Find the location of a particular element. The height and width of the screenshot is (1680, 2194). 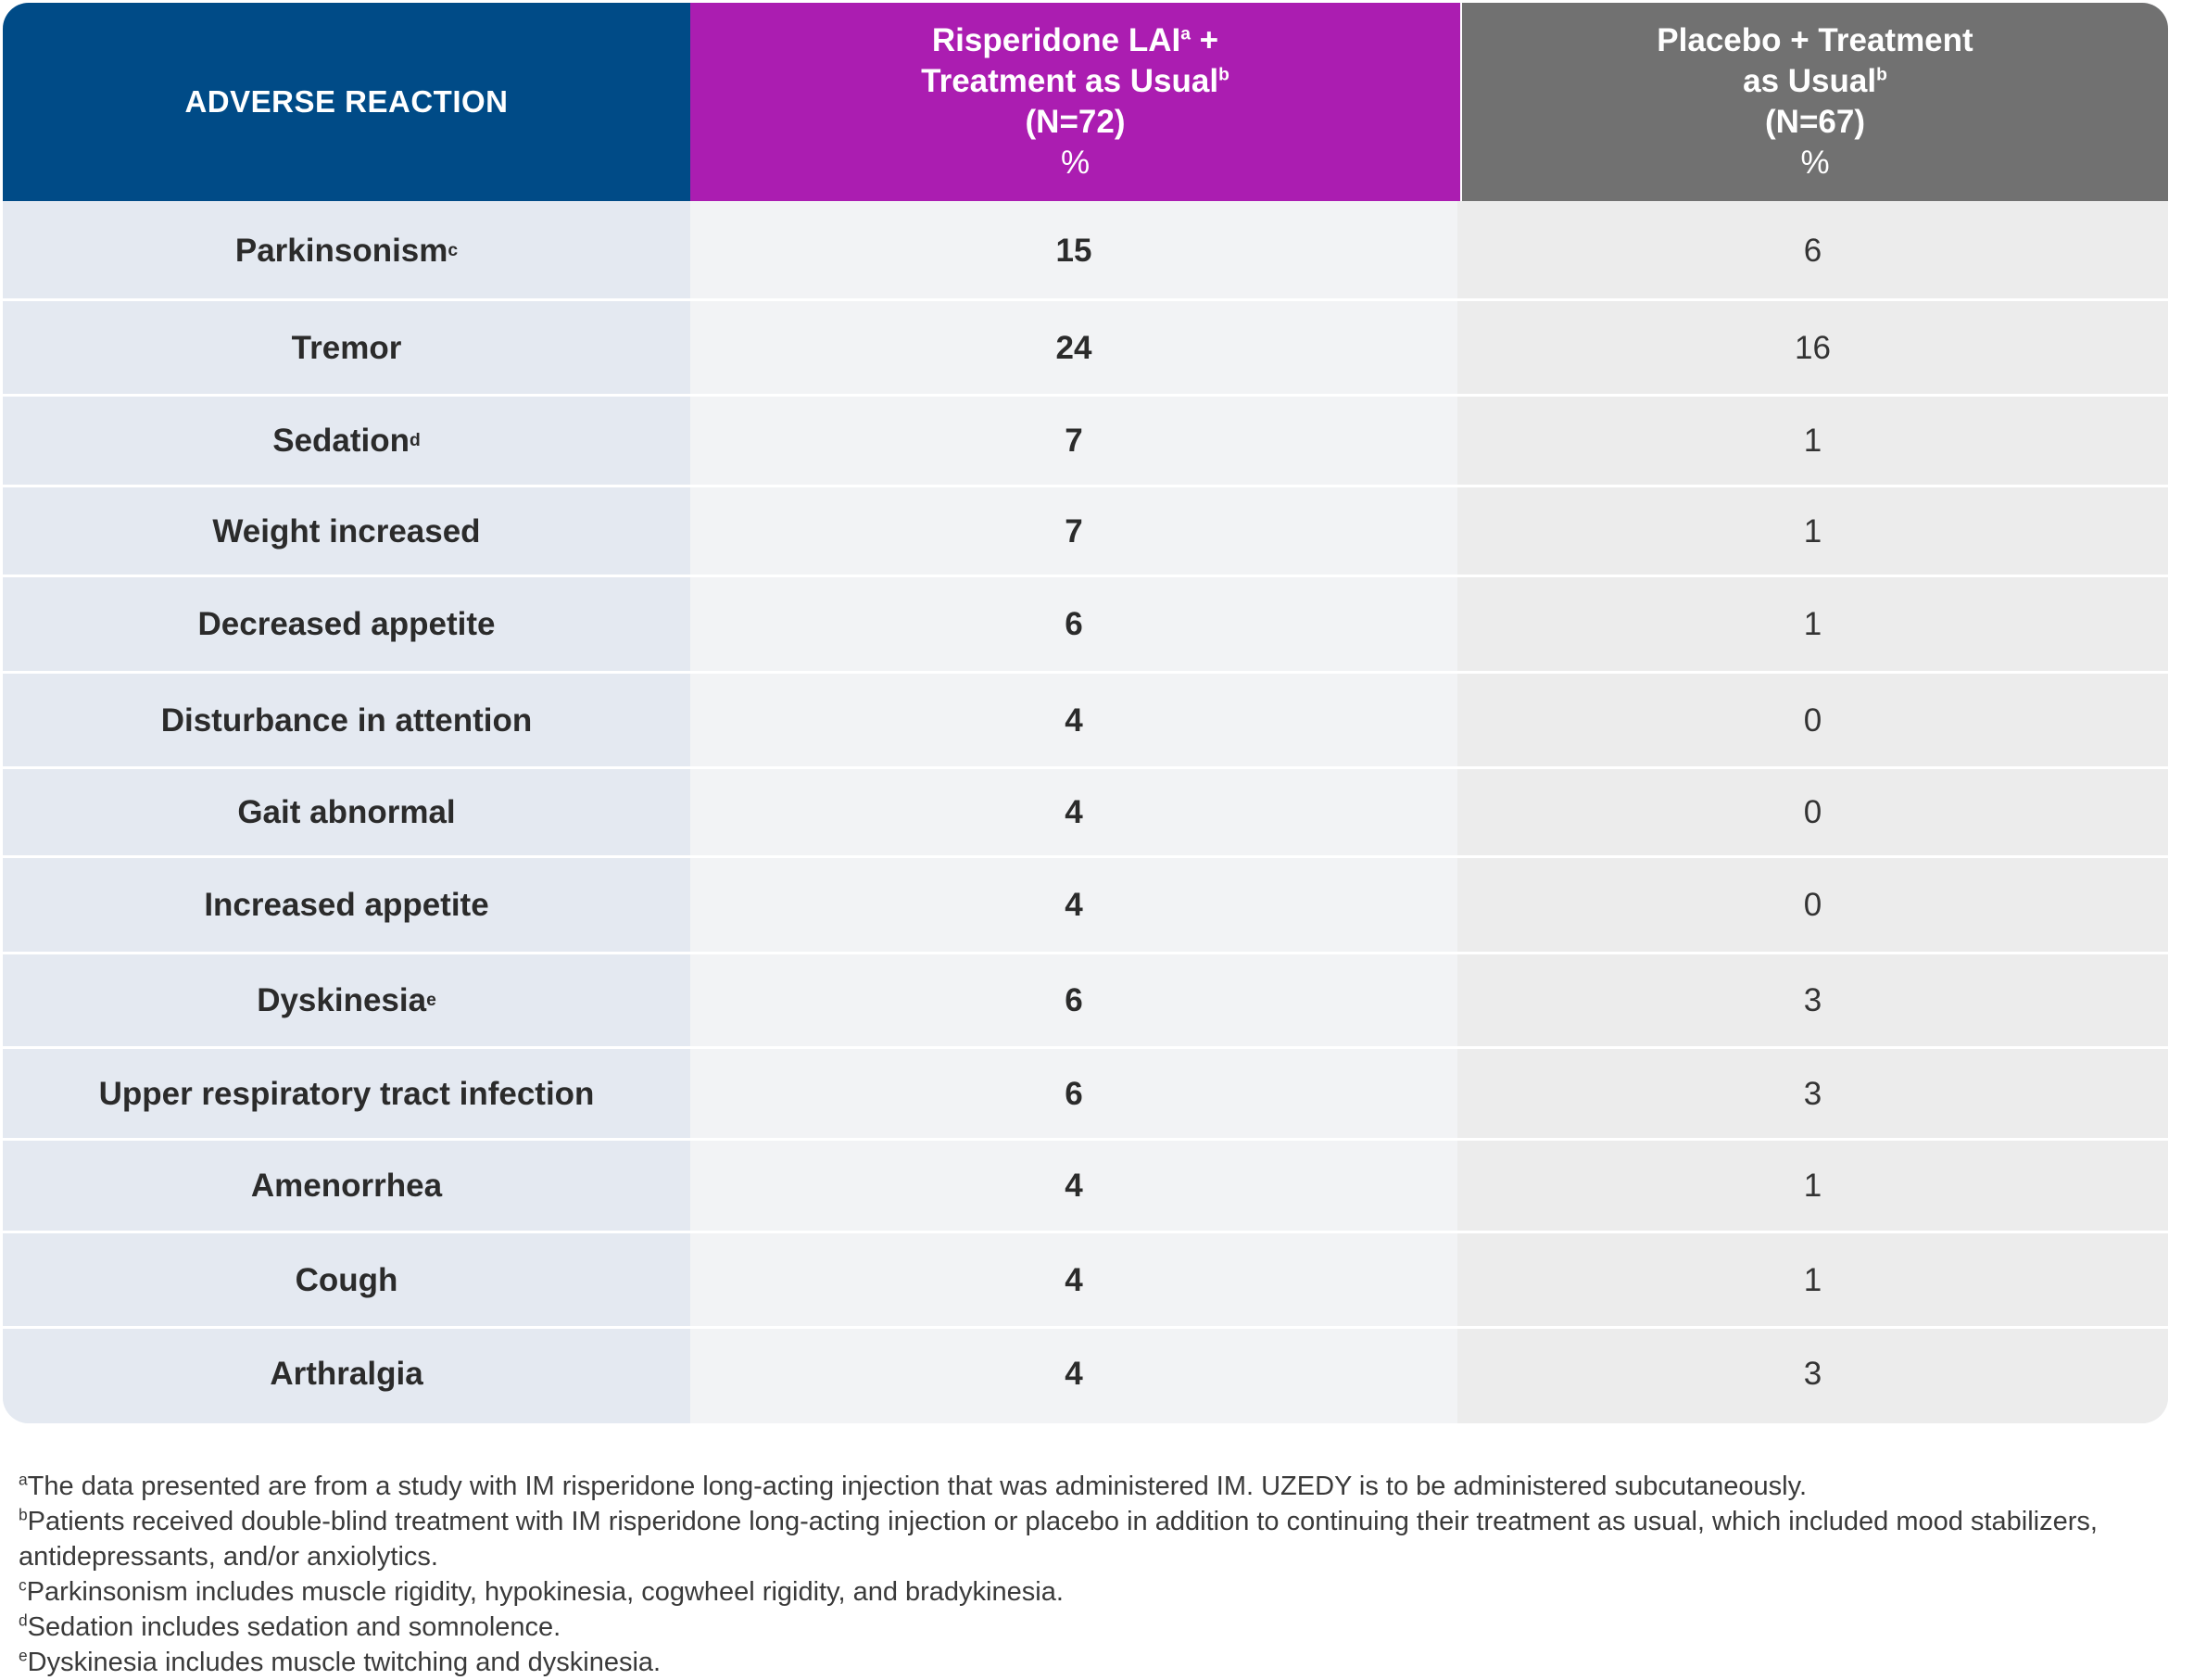

placebo-cell: 3 is located at coordinates (1812, 1374).